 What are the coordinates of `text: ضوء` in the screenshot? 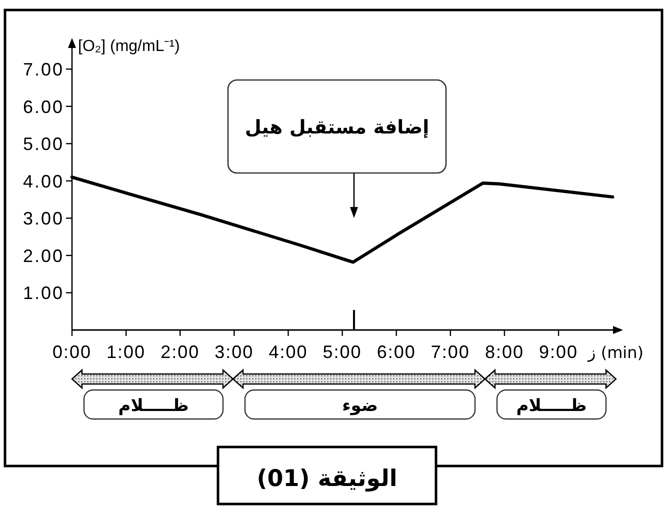 It's located at (360, 406).